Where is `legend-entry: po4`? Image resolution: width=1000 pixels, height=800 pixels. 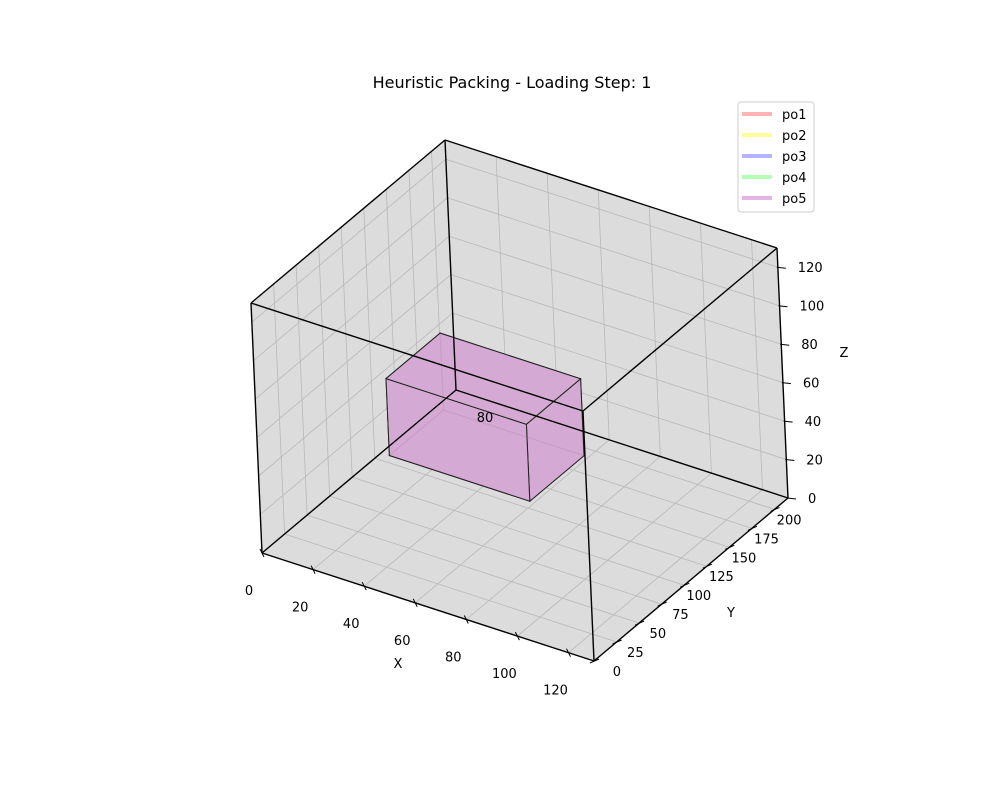 legend-entry: po4 is located at coordinates (794, 178).